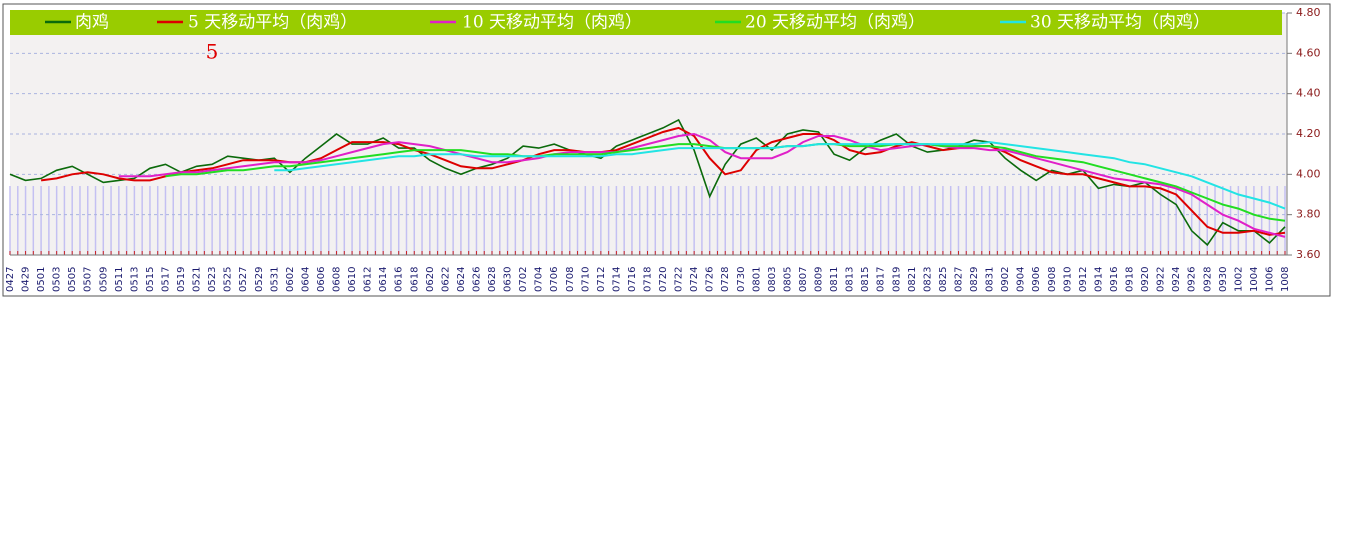 Image resolution: width=1346 pixels, height=541 pixels. Describe the element at coordinates (1021, 279) in the screenshot. I see `x-tick-label: 0904` at that location.